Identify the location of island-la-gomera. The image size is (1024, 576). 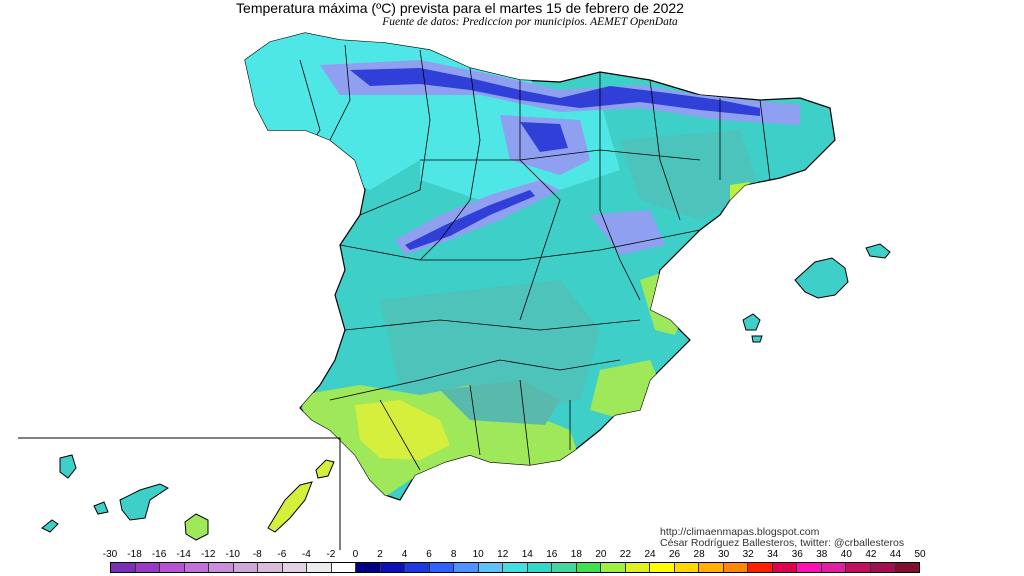
(101, 508).